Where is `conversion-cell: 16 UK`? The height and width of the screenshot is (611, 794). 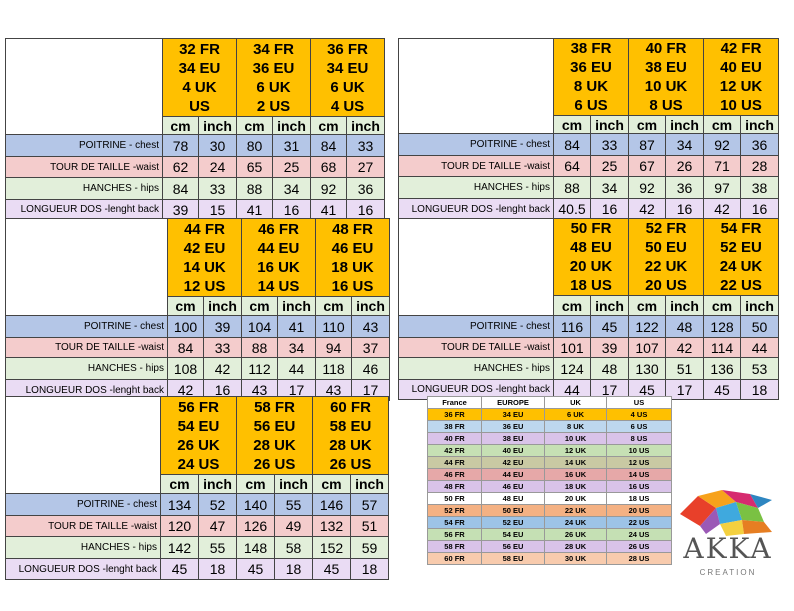 conversion-cell: 16 UK is located at coordinates (575, 474).